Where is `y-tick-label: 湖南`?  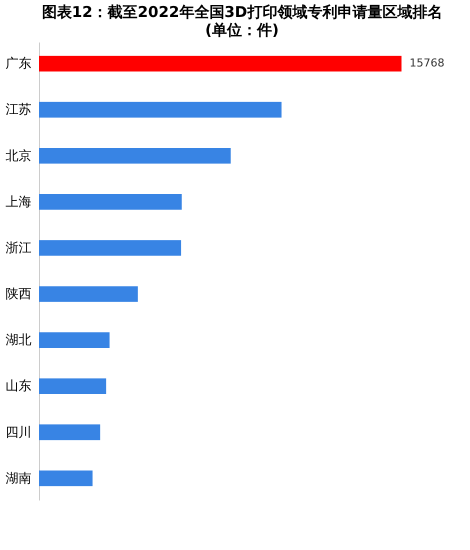 y-tick-label: 湖南 is located at coordinates (19, 478).